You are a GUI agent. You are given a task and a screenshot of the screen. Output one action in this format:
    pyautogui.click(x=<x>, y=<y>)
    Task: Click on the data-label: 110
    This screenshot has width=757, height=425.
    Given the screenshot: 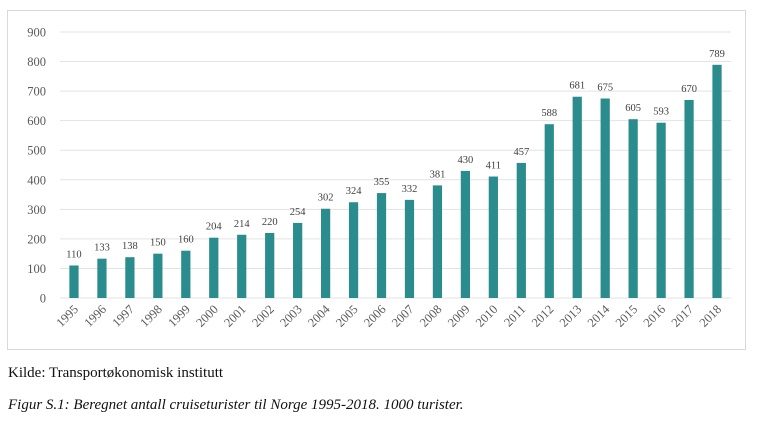 What is the action you would take?
    pyautogui.click(x=73, y=254)
    